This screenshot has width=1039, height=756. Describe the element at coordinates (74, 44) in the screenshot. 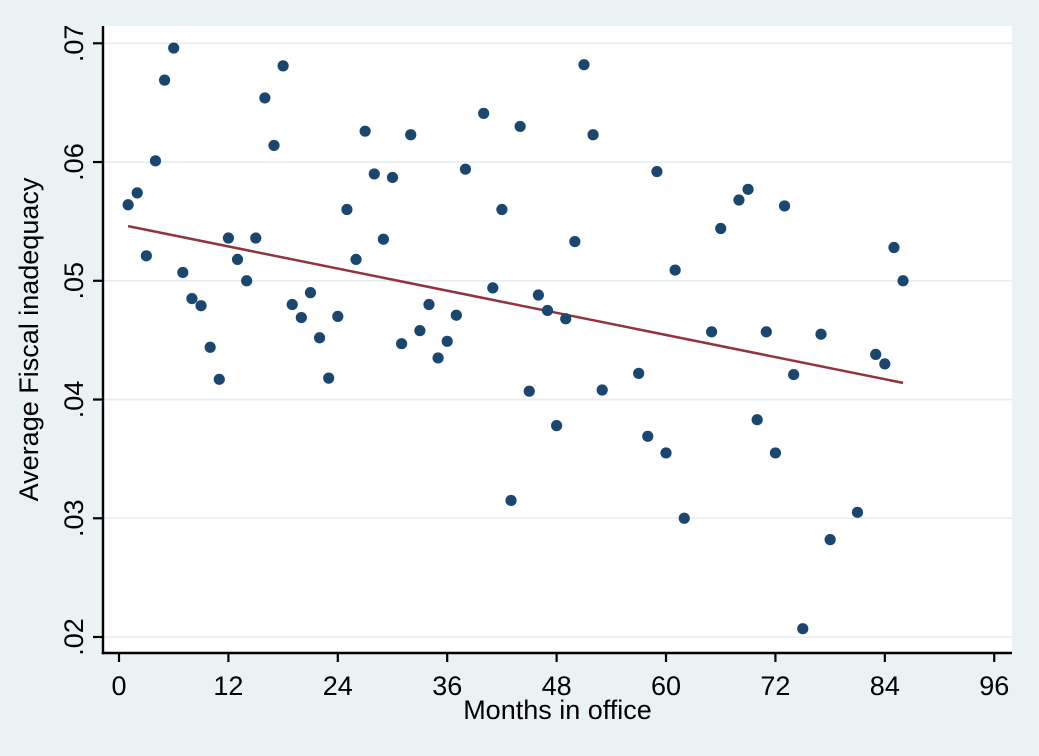

I see `y-tick-label: .07` at that location.